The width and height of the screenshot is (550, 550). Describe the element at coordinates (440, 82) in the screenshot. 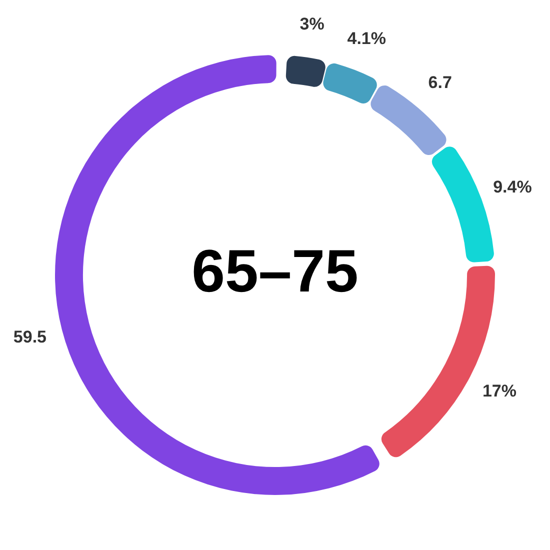

I see `data-label: 6.7` at that location.